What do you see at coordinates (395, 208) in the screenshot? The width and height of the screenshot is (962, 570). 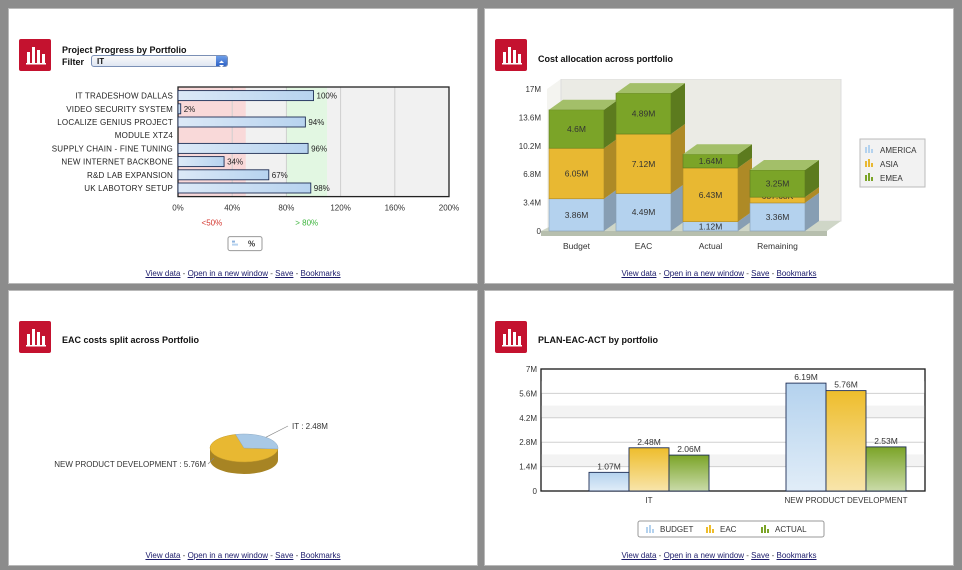 I see `x-tick-label: 160%` at bounding box center [395, 208].